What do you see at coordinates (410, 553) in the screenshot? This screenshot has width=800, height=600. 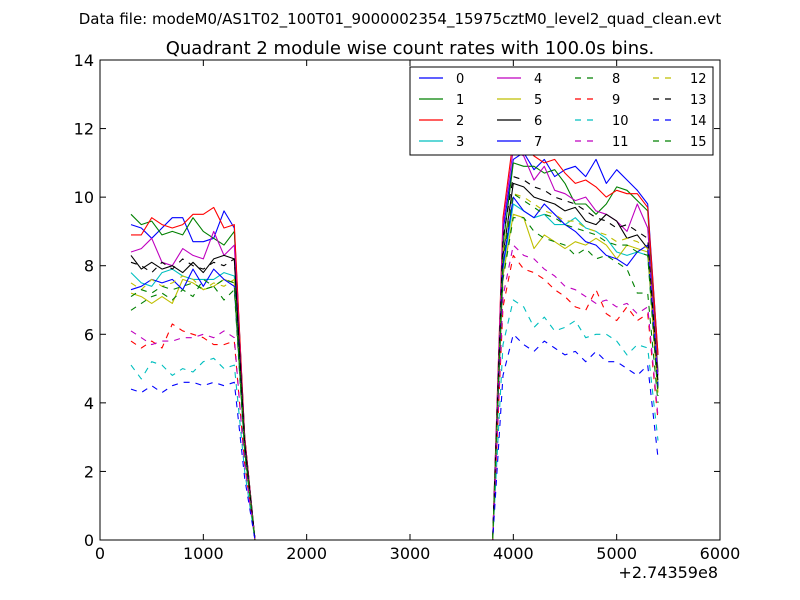 I see `x-tick-label: 3000` at bounding box center [410, 553].